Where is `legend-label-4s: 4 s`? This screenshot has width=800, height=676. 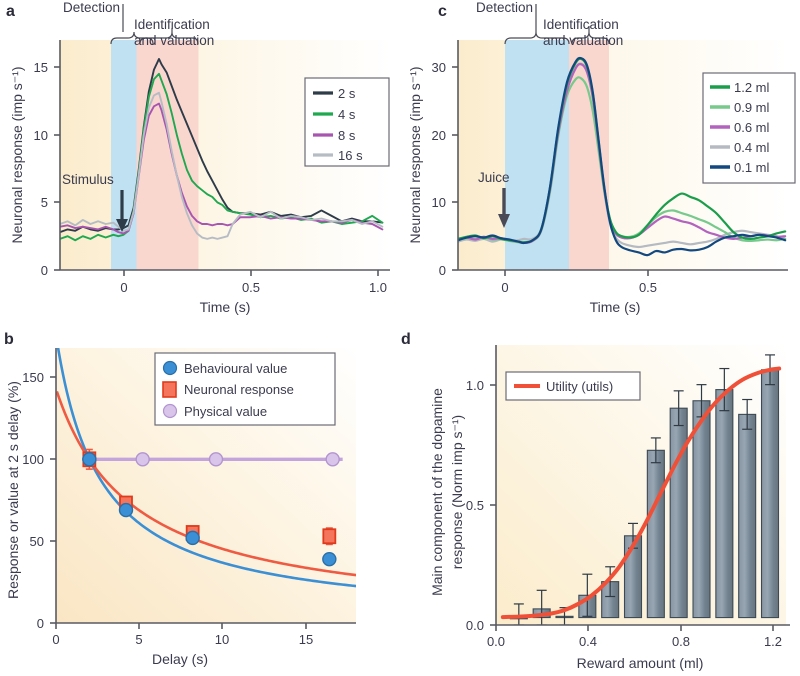
legend-label-4s: 4 s is located at coordinates (347, 114).